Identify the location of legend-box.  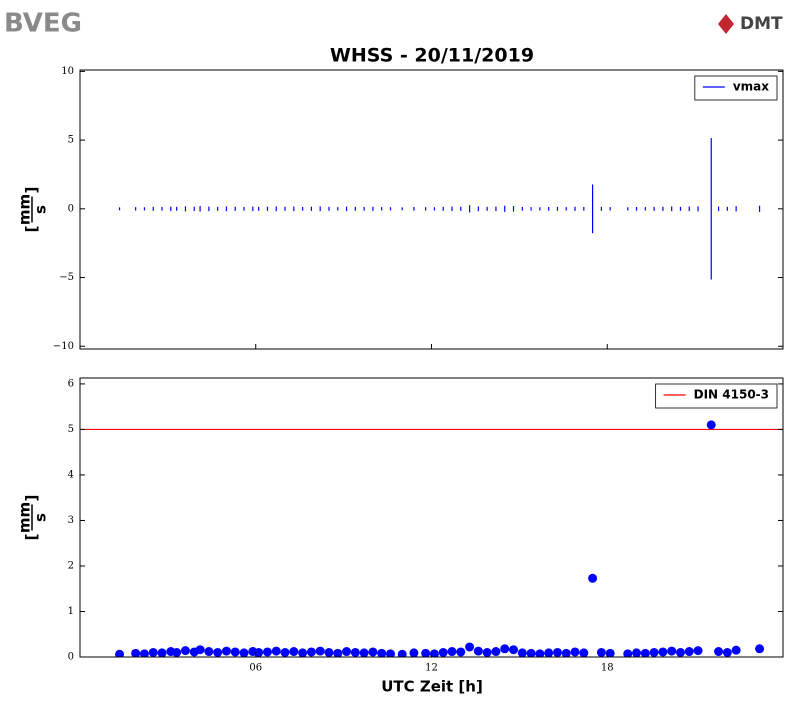
(736, 88).